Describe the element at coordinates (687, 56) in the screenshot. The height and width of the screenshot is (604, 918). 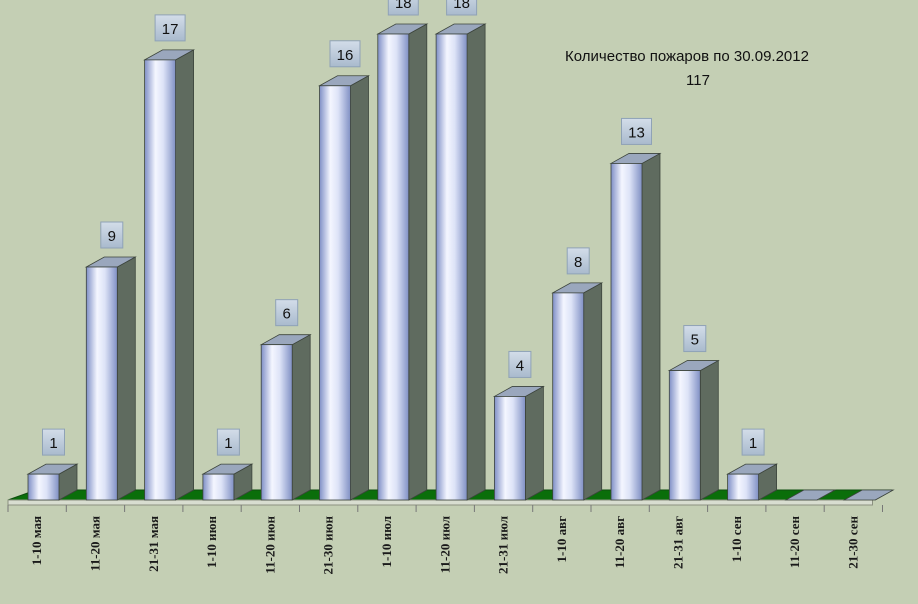
I see `chart-title: Количество пожаров по 30.09.2012` at that location.